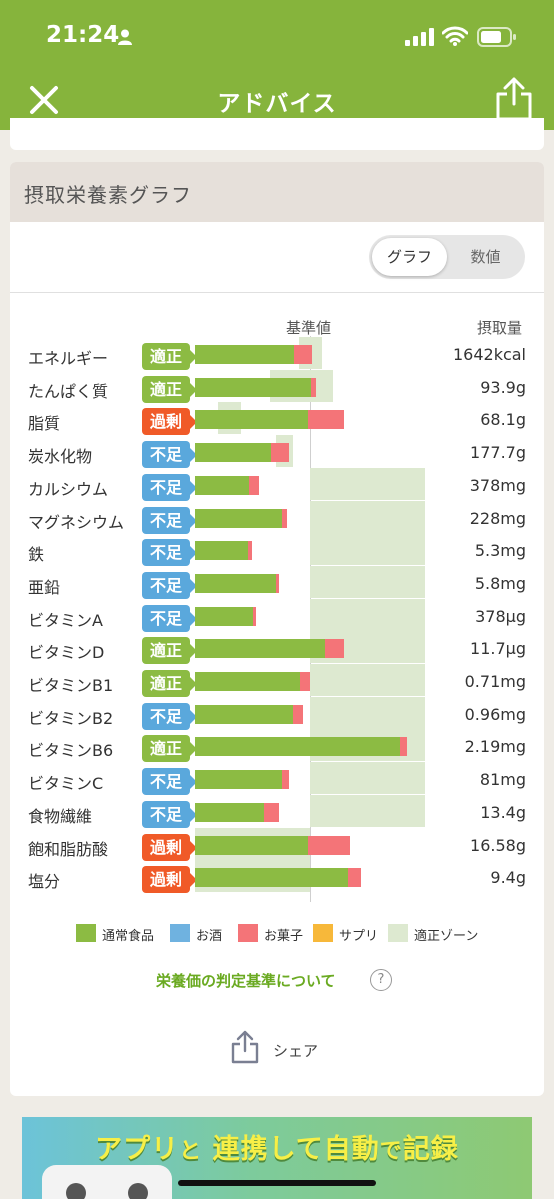 Image resolution: width=554 pixels, height=1199 pixels. Describe the element at coordinates (277, 192) in the screenshot. I see `card-header: 摂取栄養素グラフ` at that location.